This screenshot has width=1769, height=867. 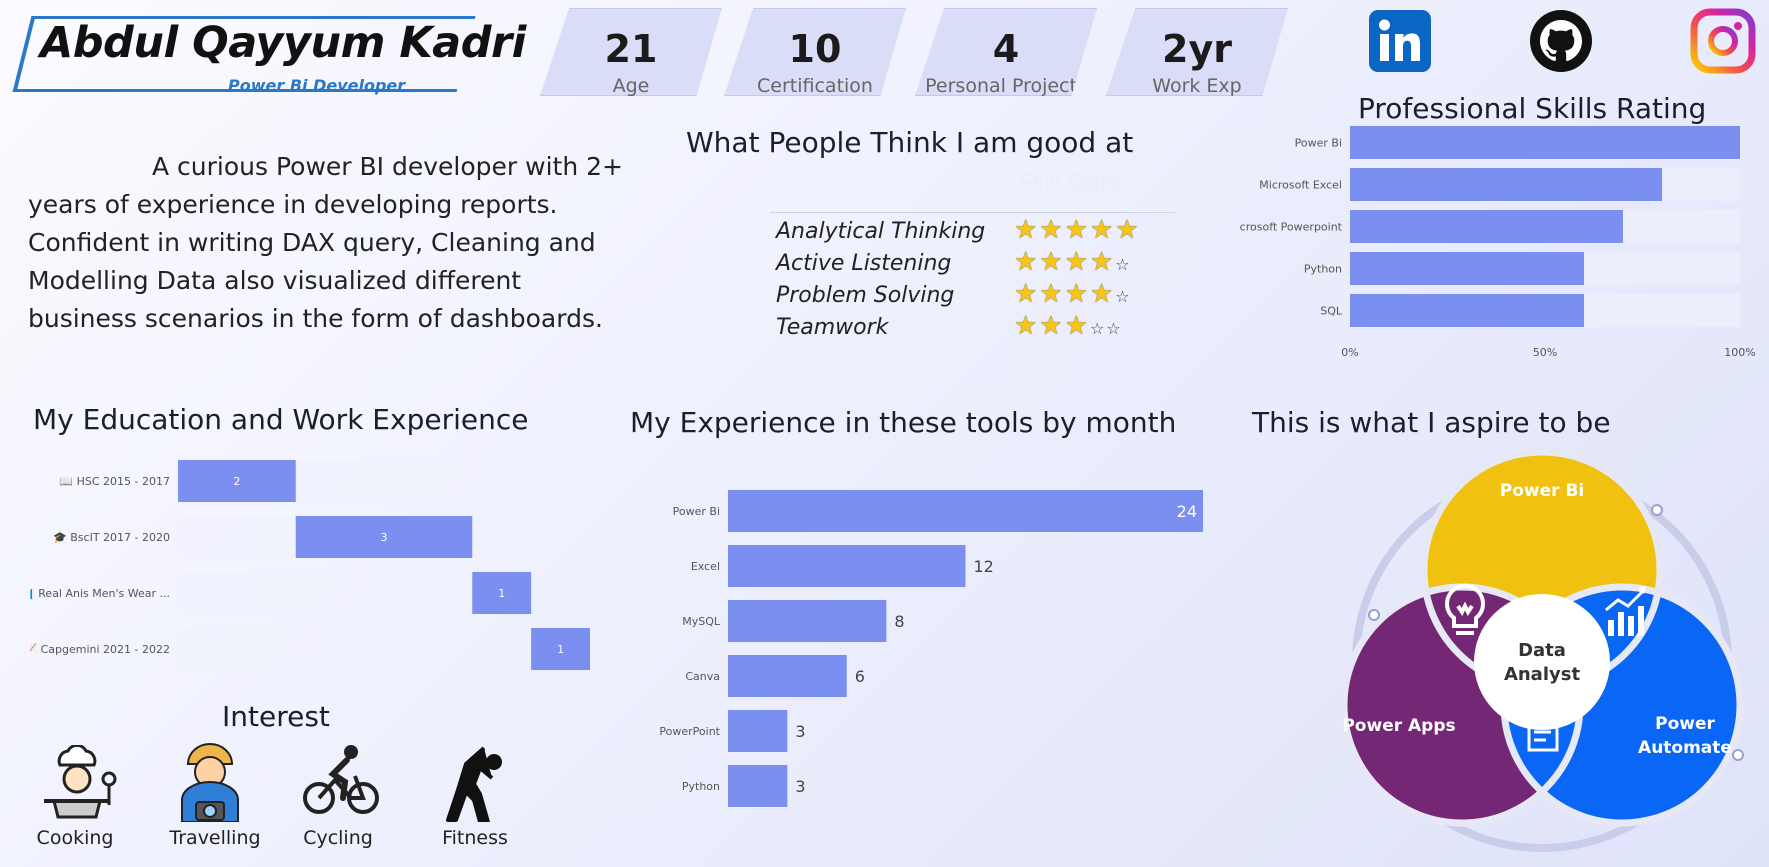 What do you see at coordinates (111, 537) in the screenshot?
I see `gantt-category-label: 🎓 BscIT 2017 - 2020` at bounding box center [111, 537].